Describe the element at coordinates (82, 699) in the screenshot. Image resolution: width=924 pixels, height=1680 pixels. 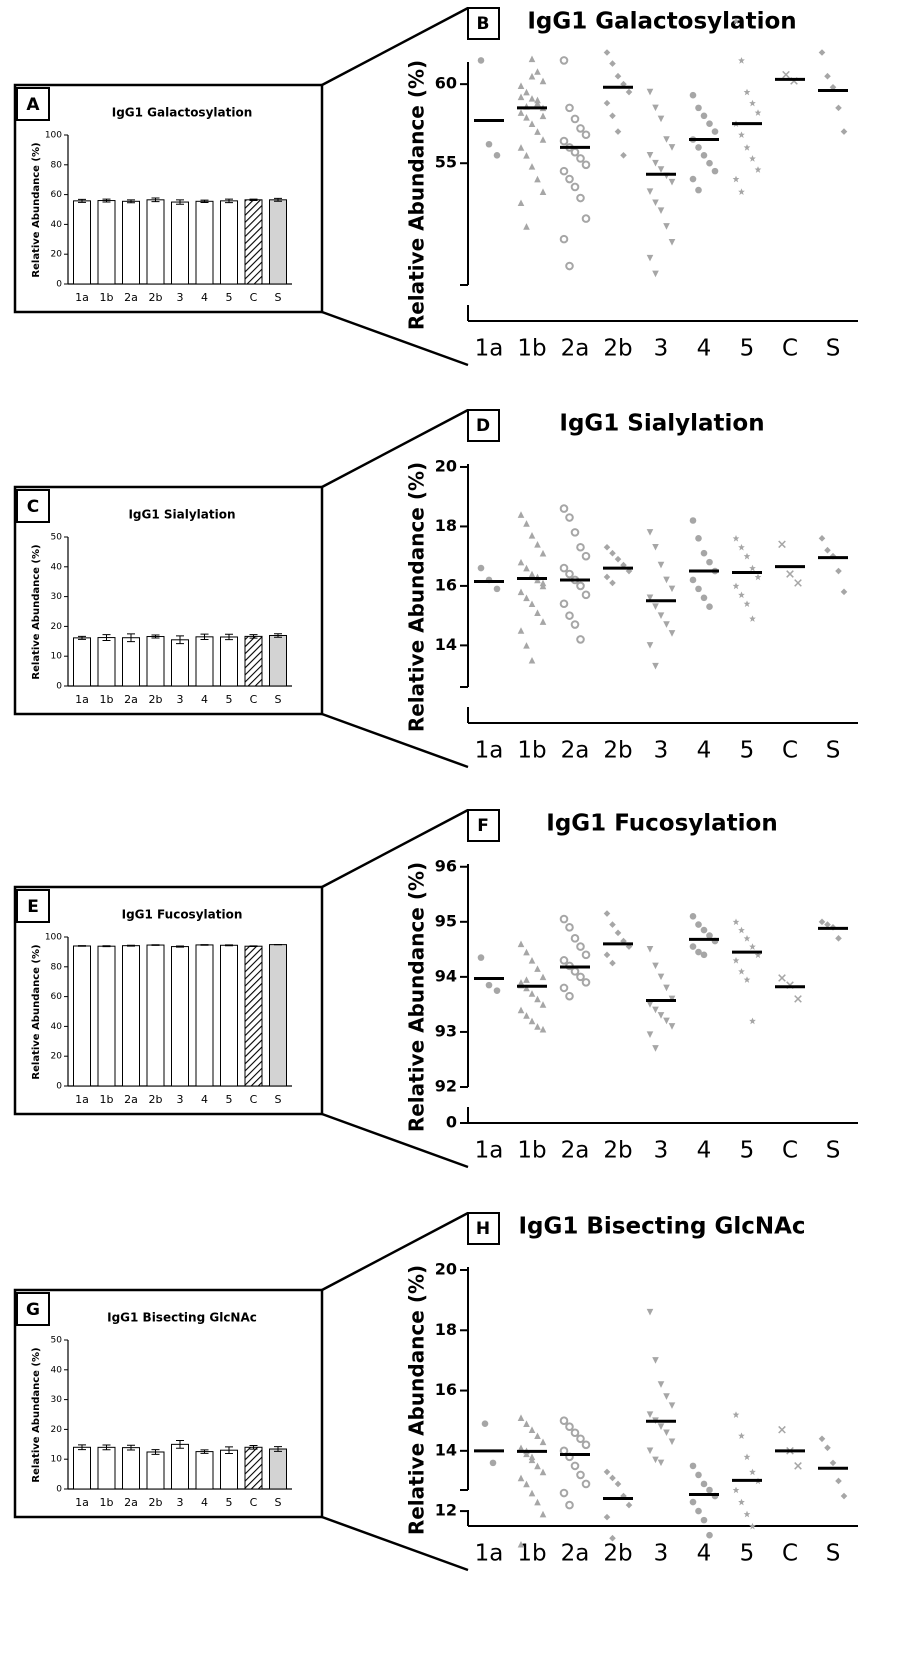
I see `x-tick-label: 1a` at that location.